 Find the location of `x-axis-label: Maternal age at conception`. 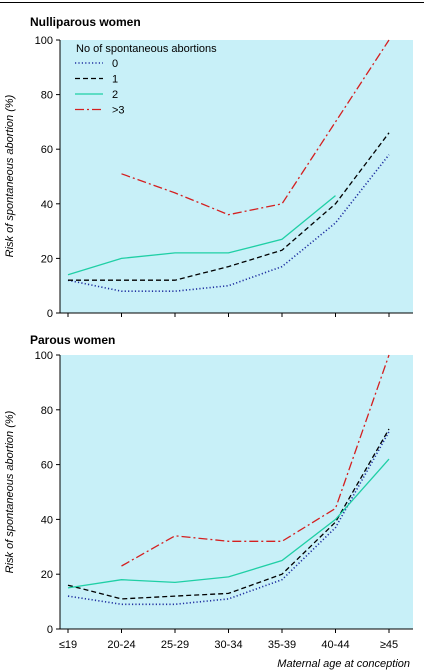

x-axis-label: Maternal age at conception is located at coordinates (343, 664).